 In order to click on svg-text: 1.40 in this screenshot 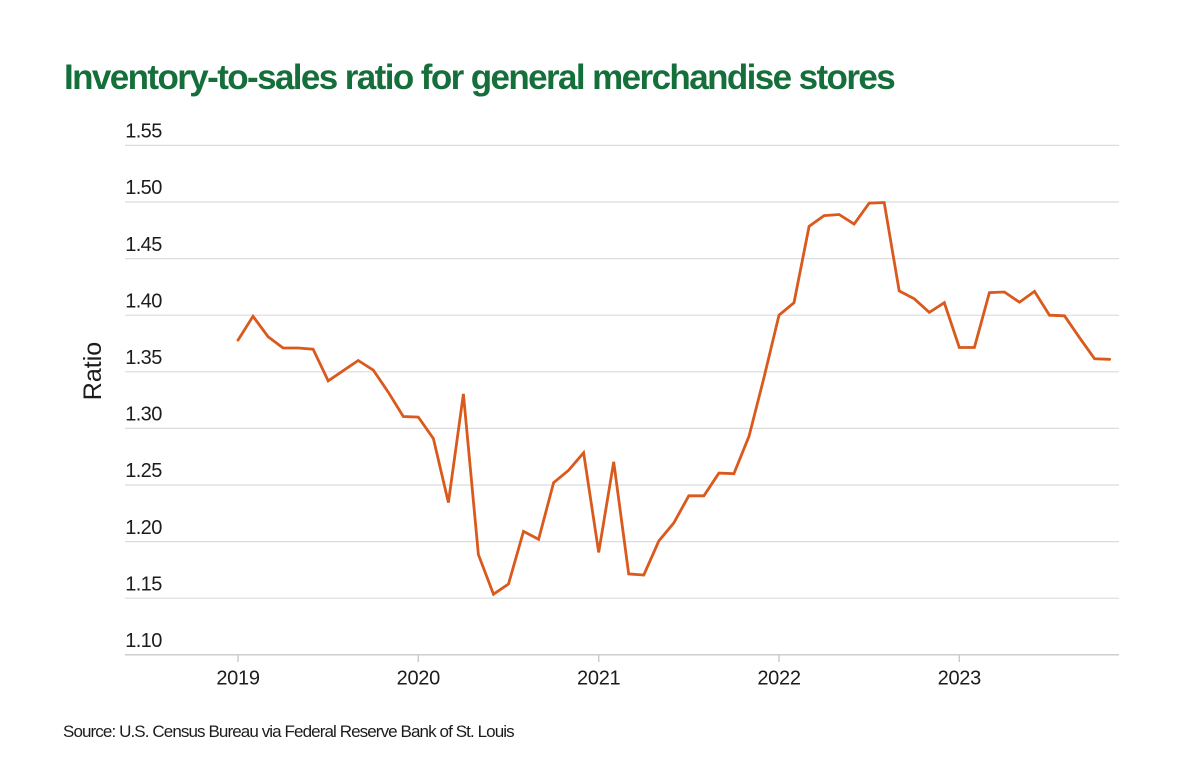, I will do `click(143, 301)`.